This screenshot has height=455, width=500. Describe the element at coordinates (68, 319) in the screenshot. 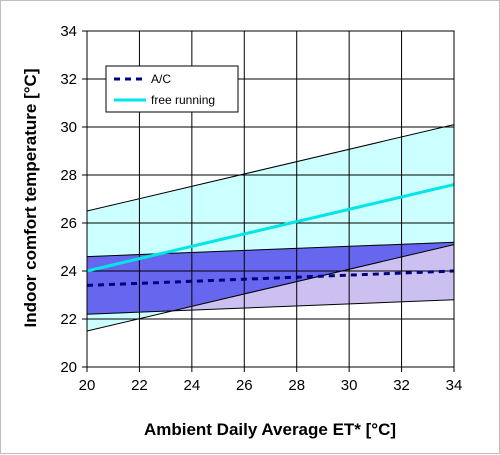

I see `y-tick-label: 22` at that location.